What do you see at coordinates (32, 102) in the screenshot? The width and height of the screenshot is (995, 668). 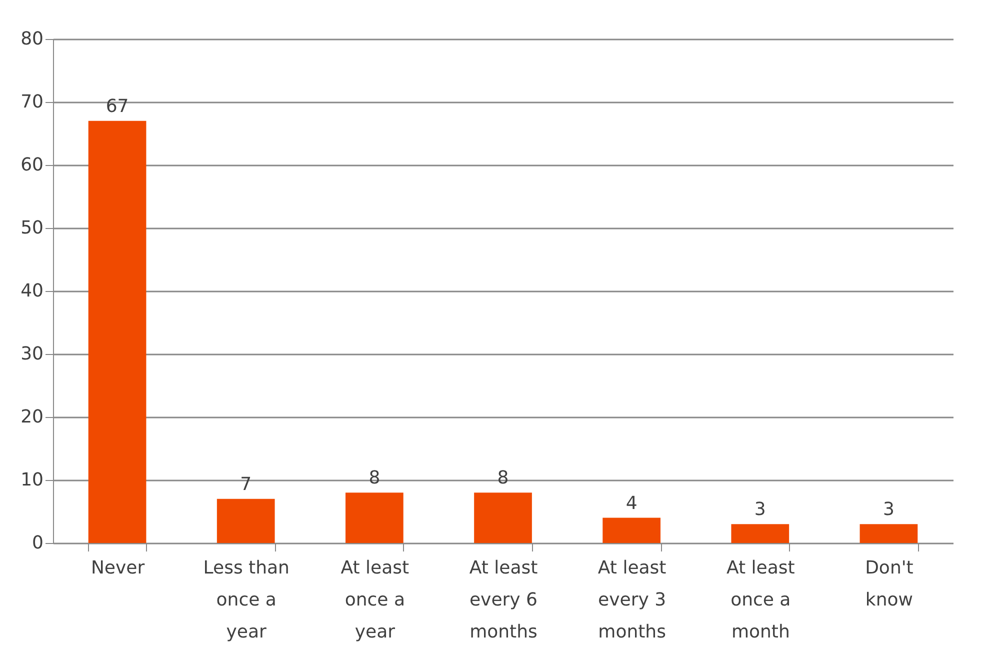 I see `y-tick-label: 70` at bounding box center [32, 102].